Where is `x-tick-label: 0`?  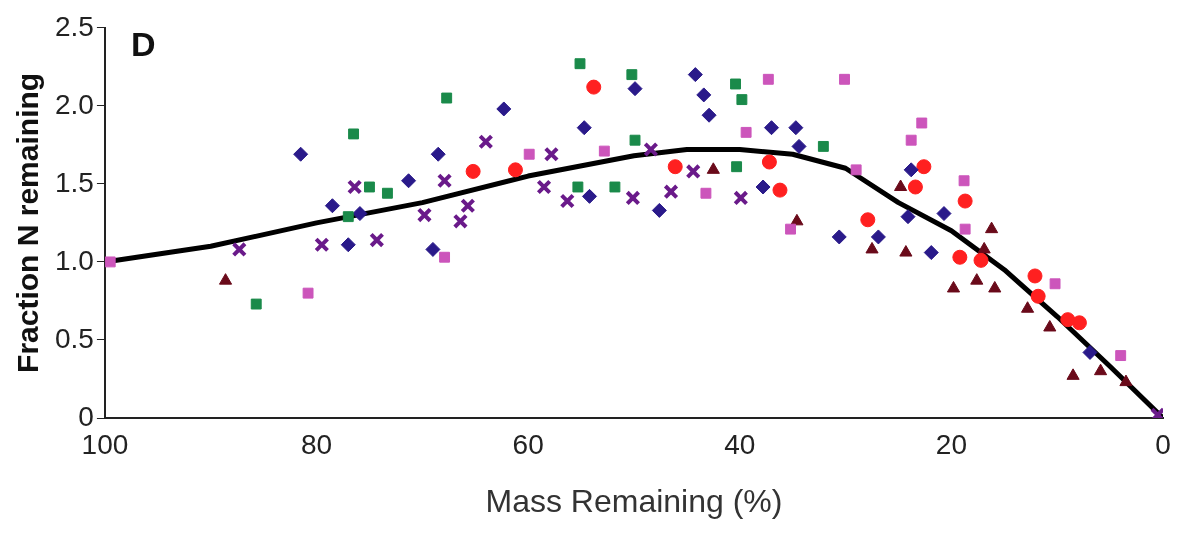 x-tick-label: 0 is located at coordinates (1163, 444).